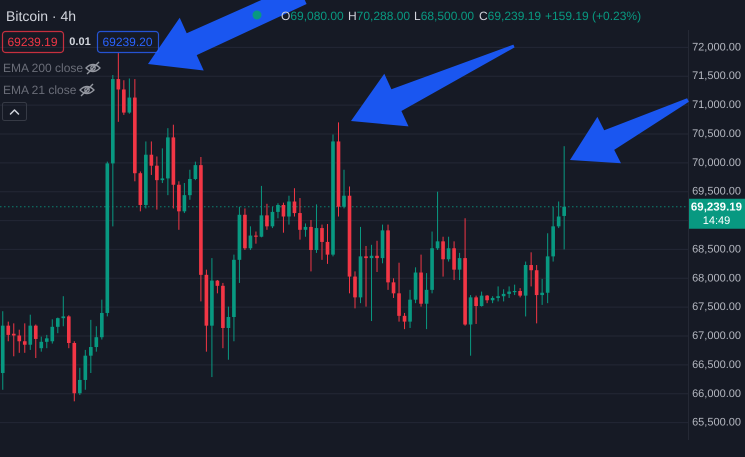 The width and height of the screenshot is (745, 457). Describe the element at coordinates (716, 134) in the screenshot. I see `y-tick-label: 70,500.00` at that location.